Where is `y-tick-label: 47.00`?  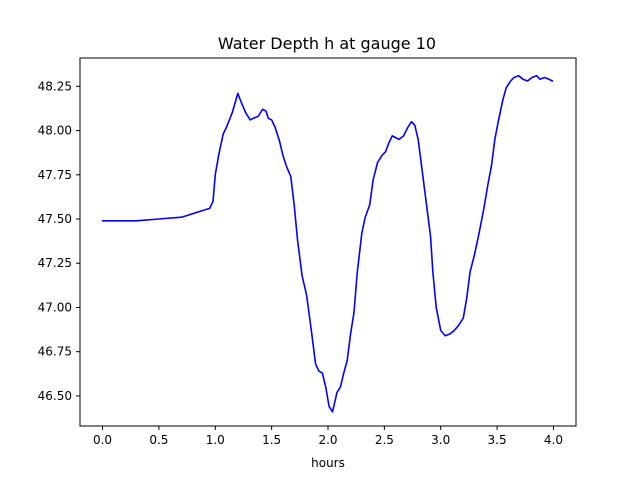
y-tick-label: 47.00 is located at coordinates (55, 307).